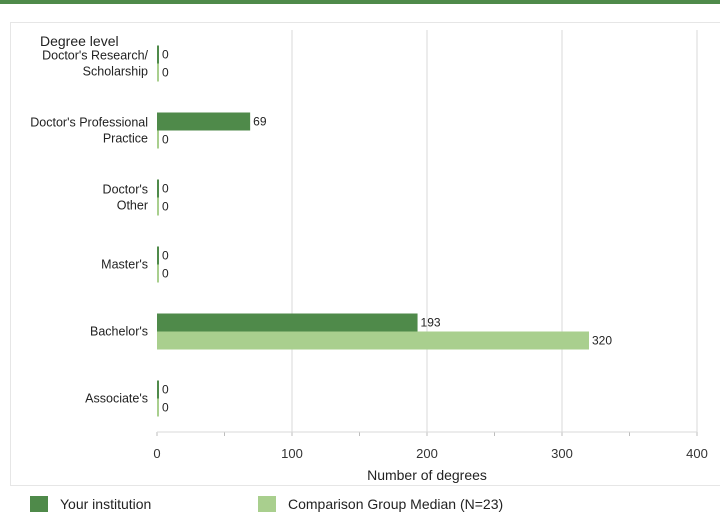 This screenshot has height=517, width=720. What do you see at coordinates (427, 453) in the screenshot?
I see `x-tick-label: 200` at bounding box center [427, 453].